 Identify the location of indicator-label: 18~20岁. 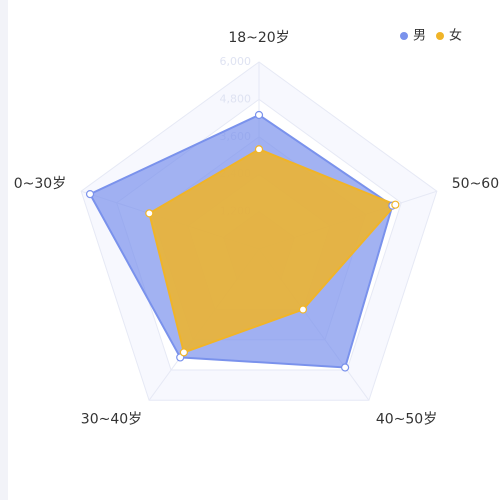
(258, 38).